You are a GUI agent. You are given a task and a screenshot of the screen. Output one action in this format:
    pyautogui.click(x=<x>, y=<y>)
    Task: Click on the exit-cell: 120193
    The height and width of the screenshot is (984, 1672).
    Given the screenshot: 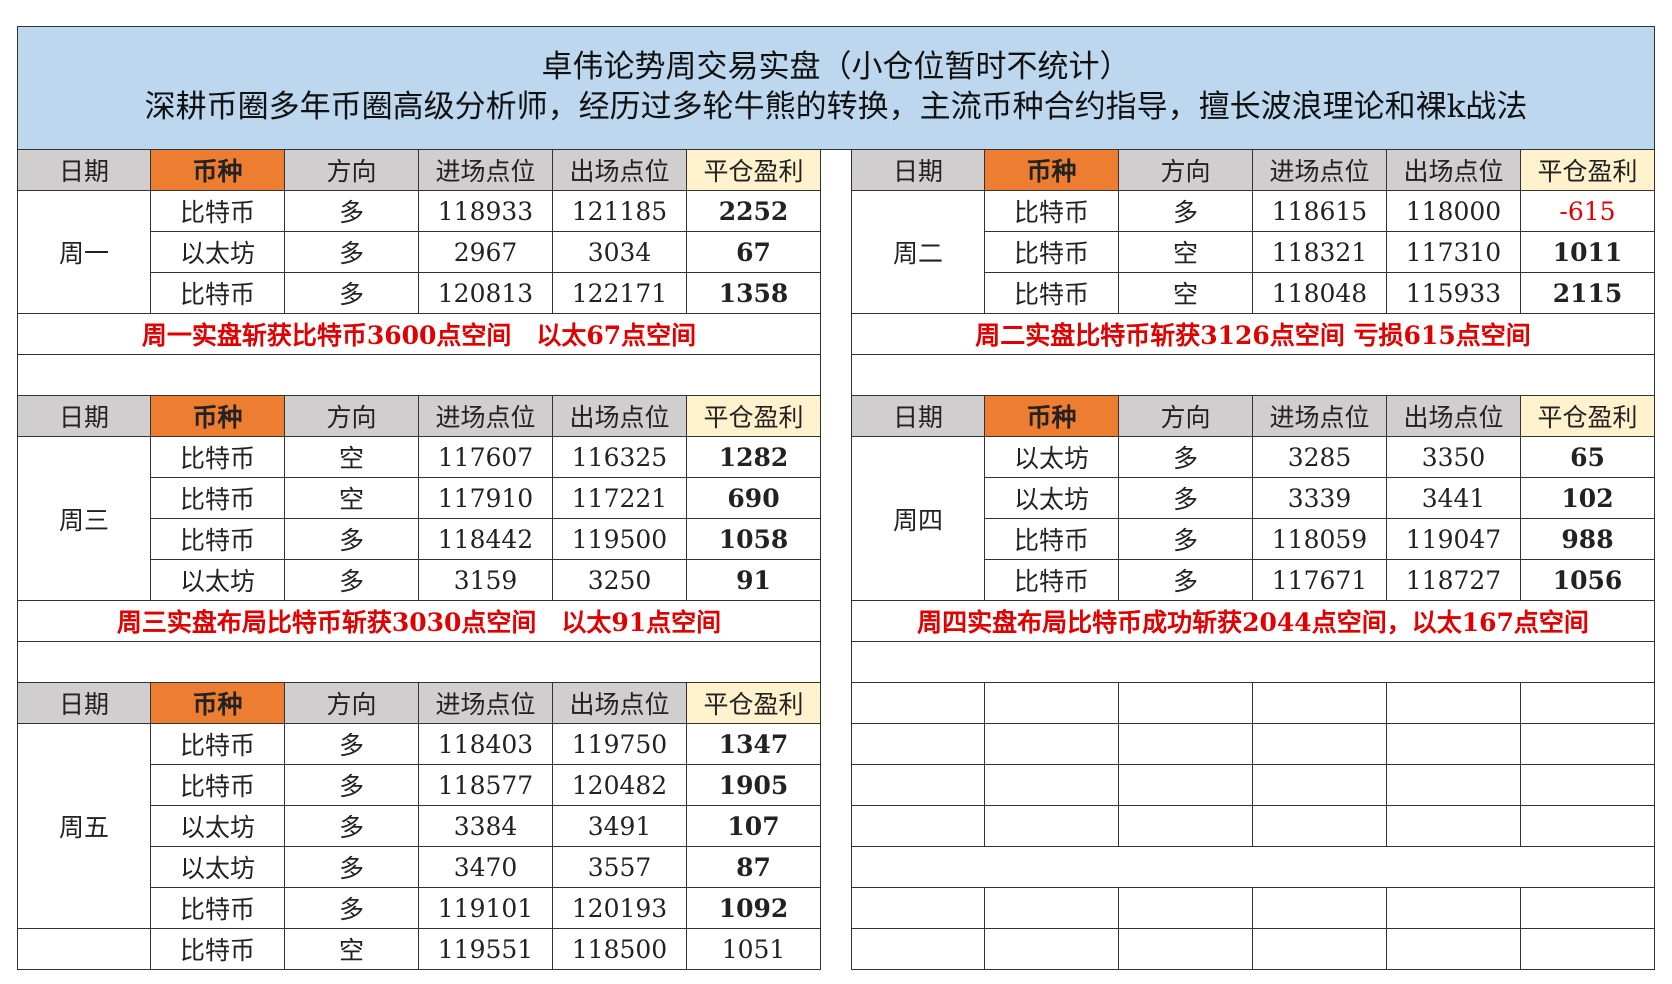 What is the action you would take?
    pyautogui.click(x=620, y=908)
    